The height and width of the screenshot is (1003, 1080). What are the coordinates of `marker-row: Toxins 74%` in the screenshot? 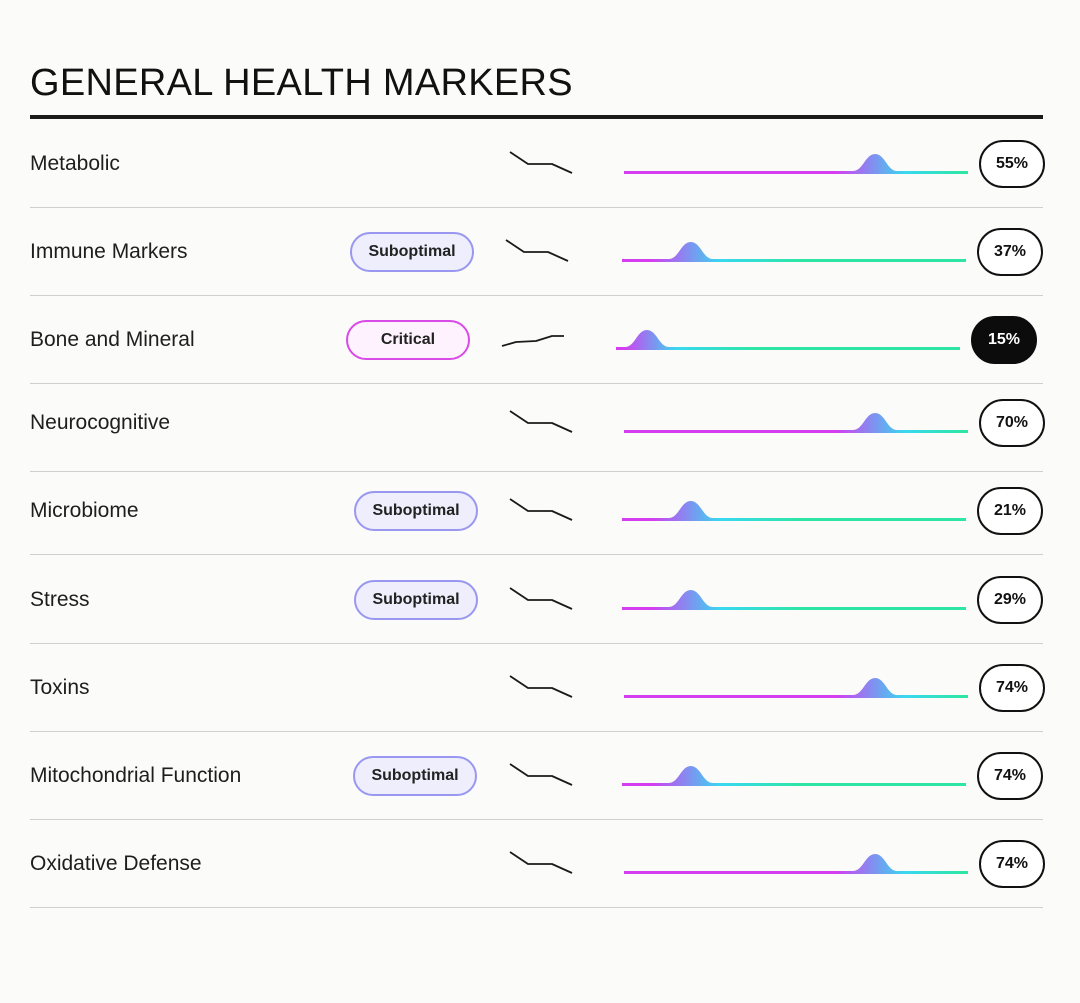 It's located at (537, 688).